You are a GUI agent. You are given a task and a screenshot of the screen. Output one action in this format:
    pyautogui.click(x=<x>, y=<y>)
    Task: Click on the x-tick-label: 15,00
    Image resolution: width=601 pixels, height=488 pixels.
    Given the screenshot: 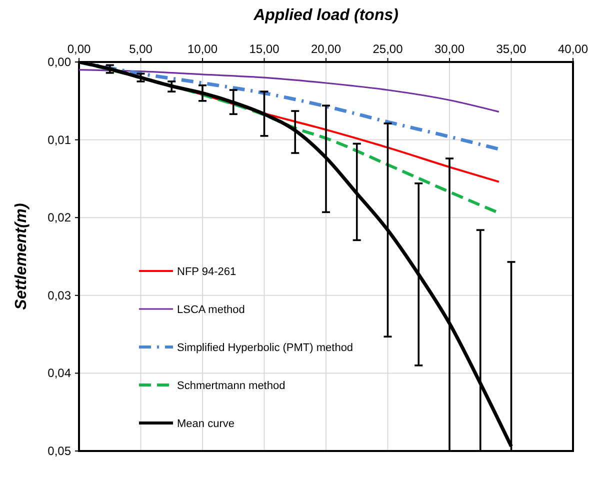 What is the action you would take?
    pyautogui.click(x=264, y=49)
    